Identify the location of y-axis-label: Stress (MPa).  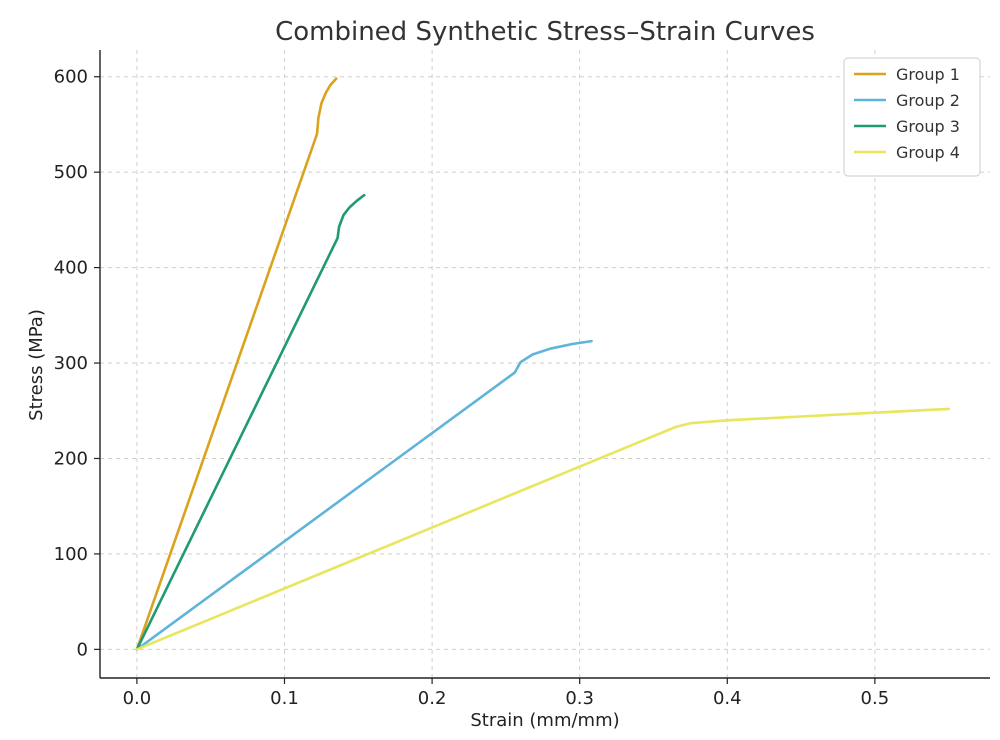
(36, 365).